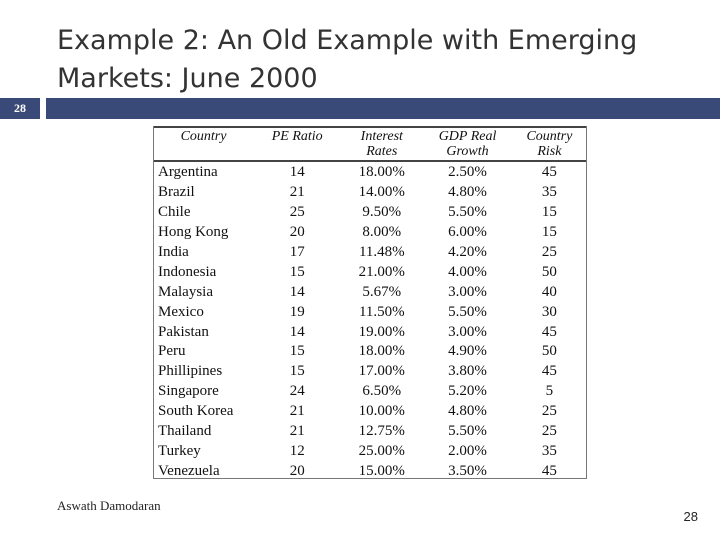 Image resolution: width=720 pixels, height=540 pixels. What do you see at coordinates (188, 391) in the screenshot?
I see `cell-country: Singapore` at bounding box center [188, 391].